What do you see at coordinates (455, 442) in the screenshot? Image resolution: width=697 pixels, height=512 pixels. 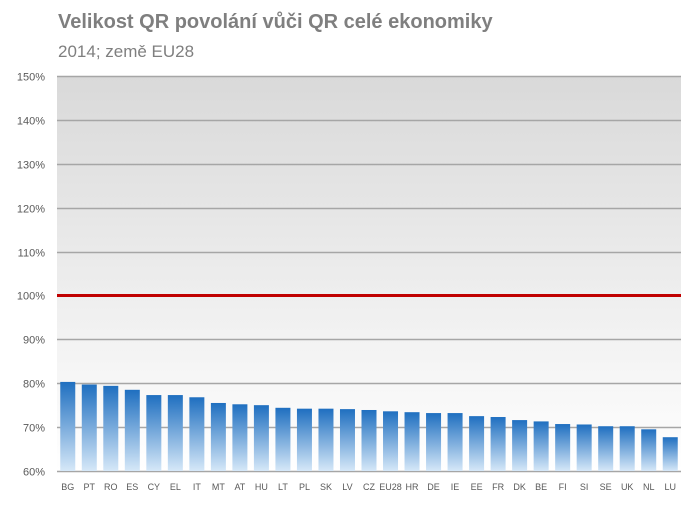 I see `bar-ie` at bounding box center [455, 442].